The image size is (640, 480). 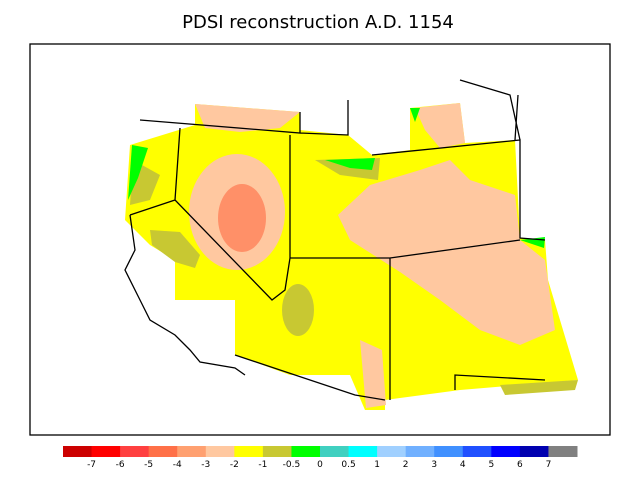 I want to click on colorbar-tick-label: 2, so click(x=406, y=465).